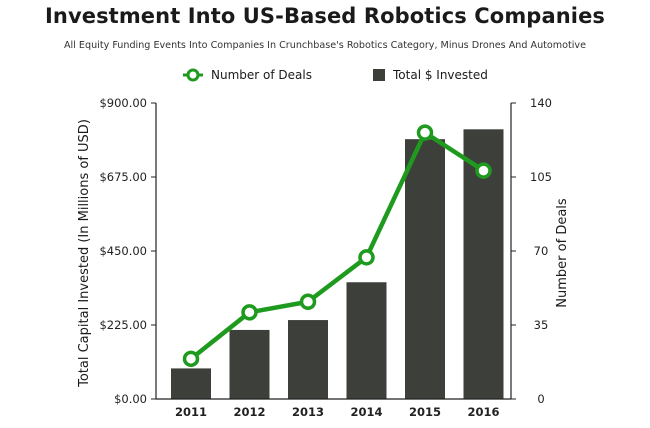  What do you see at coordinates (366, 257) in the screenshot?
I see `deals-point-2014` at bounding box center [366, 257].